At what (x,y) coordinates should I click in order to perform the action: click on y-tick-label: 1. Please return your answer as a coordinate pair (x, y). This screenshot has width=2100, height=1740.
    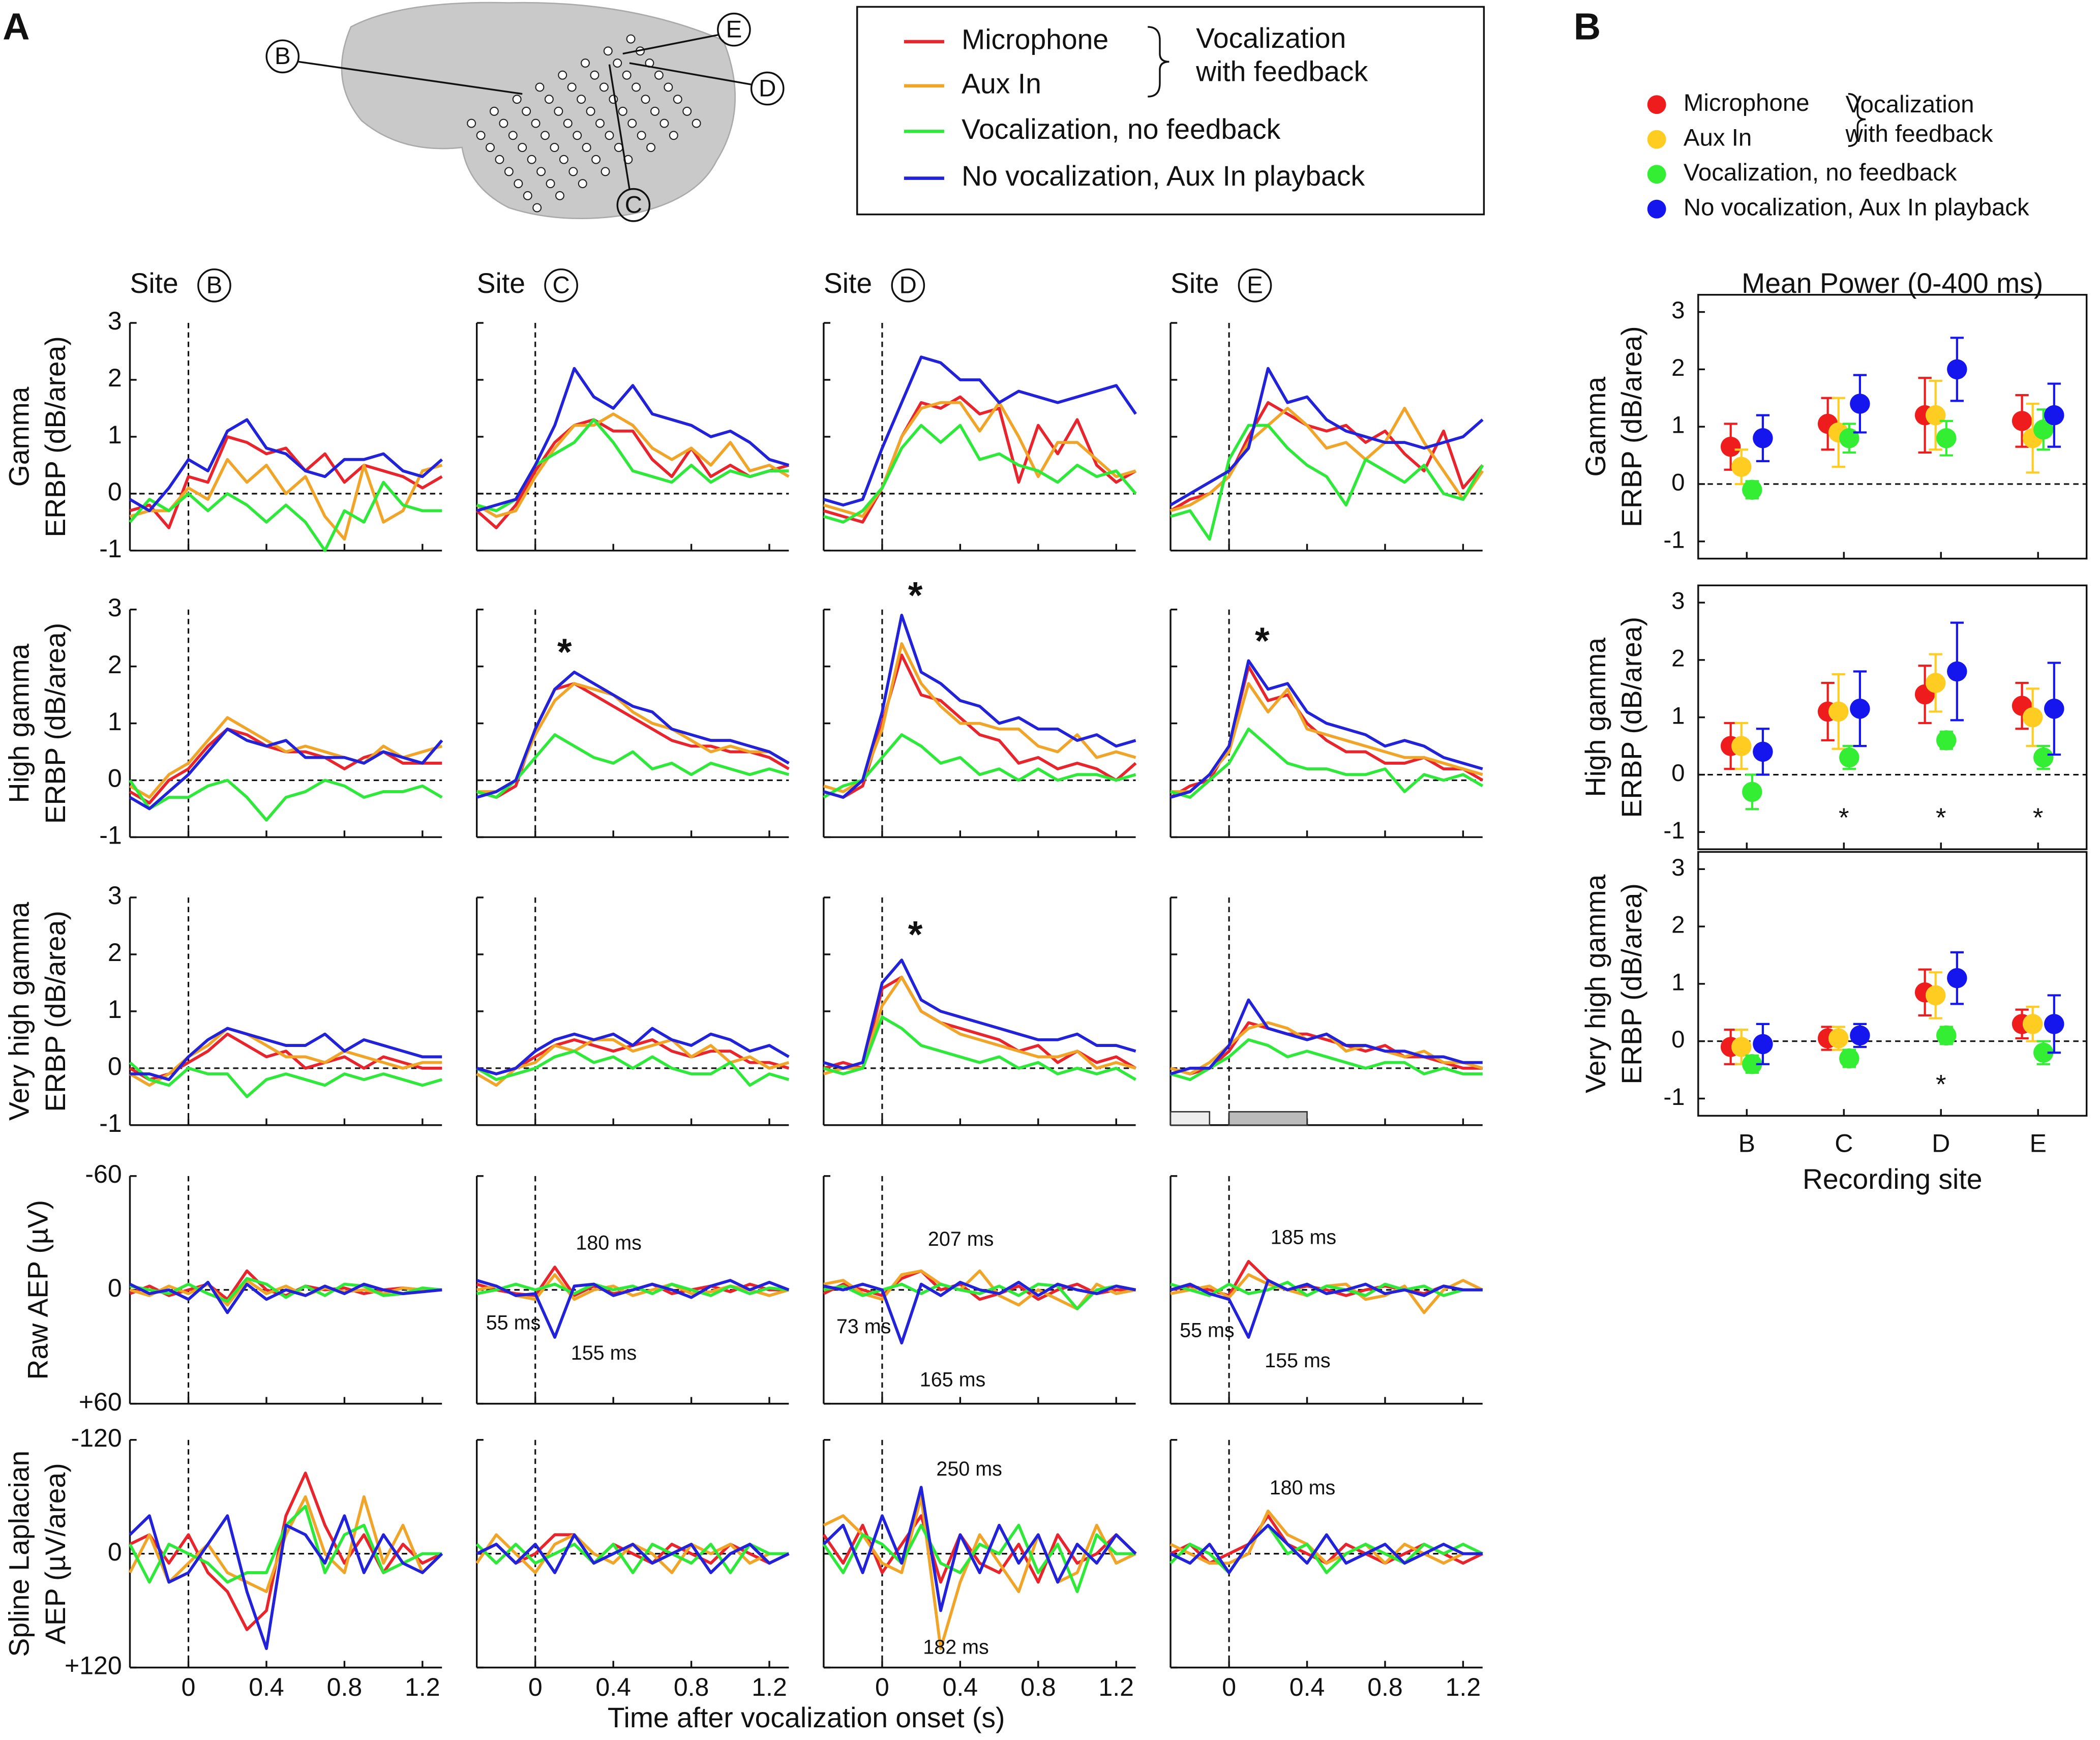
    Looking at the image, I should click on (1678, 715).